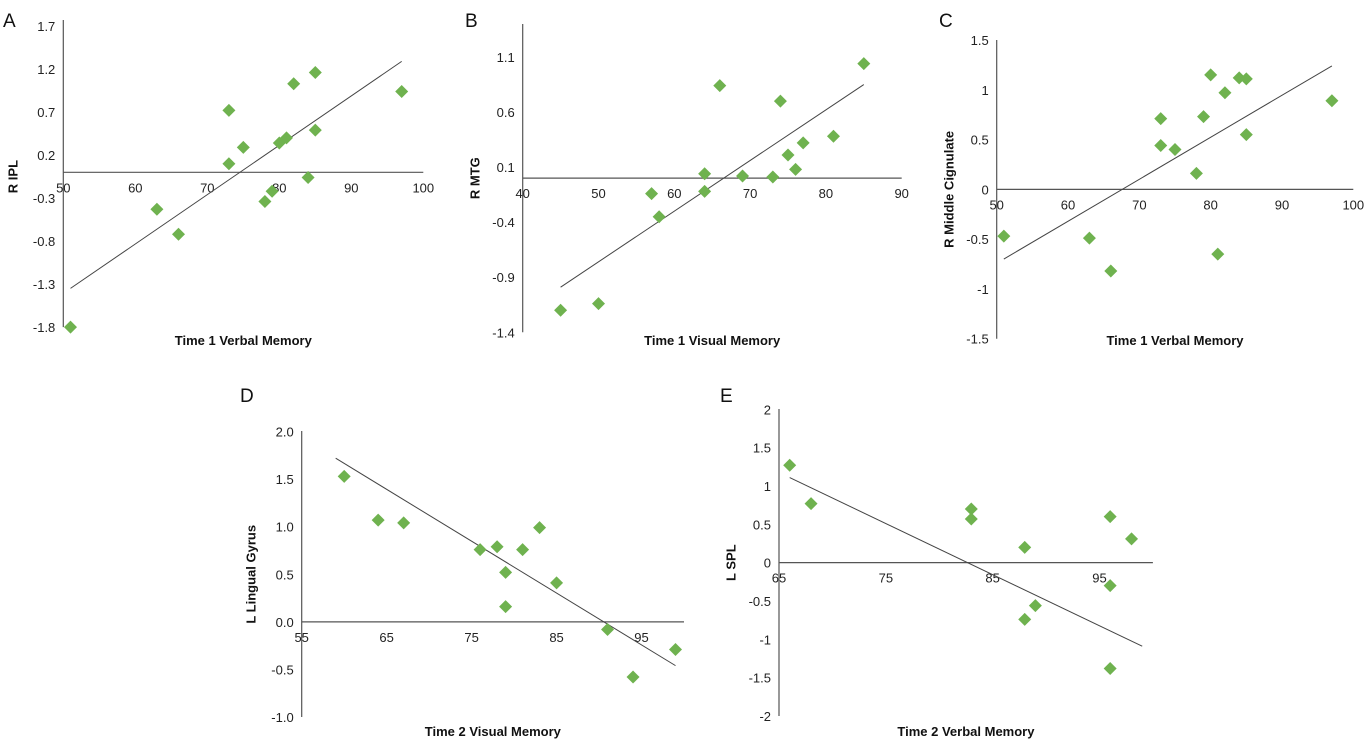 The width and height of the screenshot is (1367, 742). Describe the element at coordinates (44, 241) in the screenshot. I see `y-tick-label: -0.8` at that location.